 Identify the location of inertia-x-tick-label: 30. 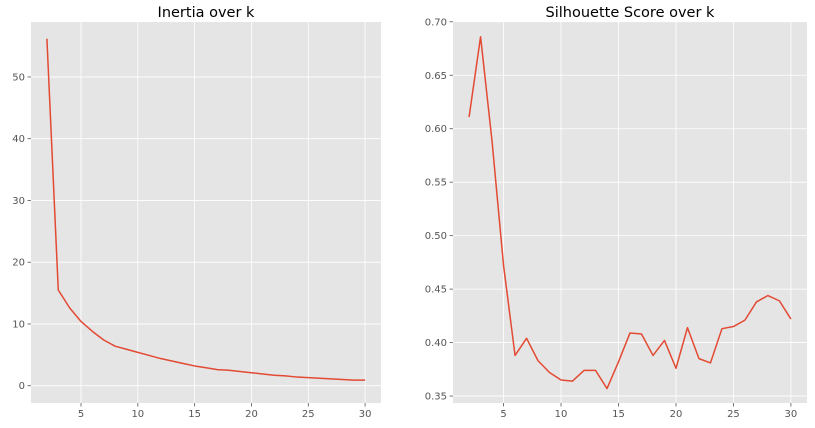
(365, 414).